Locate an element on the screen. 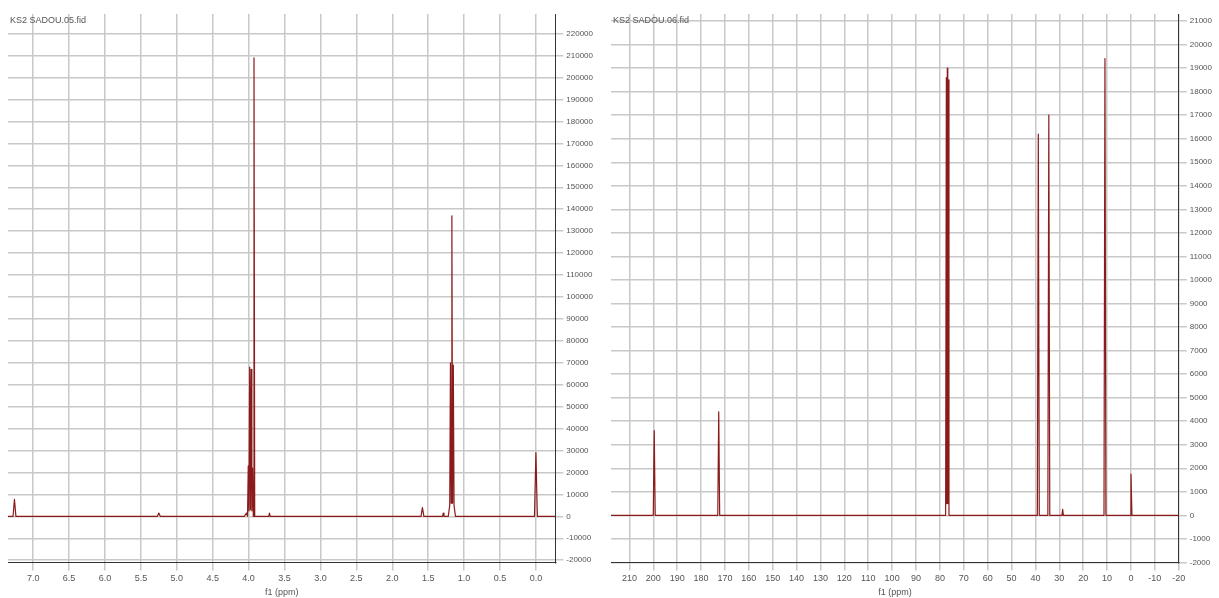  x-tick-label: 30 is located at coordinates (1059, 578).